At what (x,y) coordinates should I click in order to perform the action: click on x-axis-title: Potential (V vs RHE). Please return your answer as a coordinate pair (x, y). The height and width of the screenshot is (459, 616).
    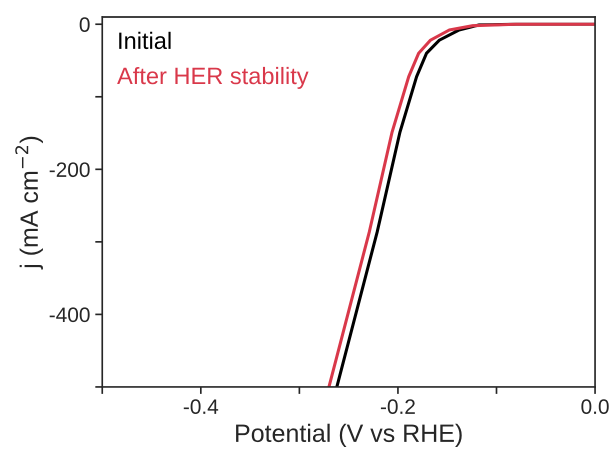
    Looking at the image, I should click on (349, 436).